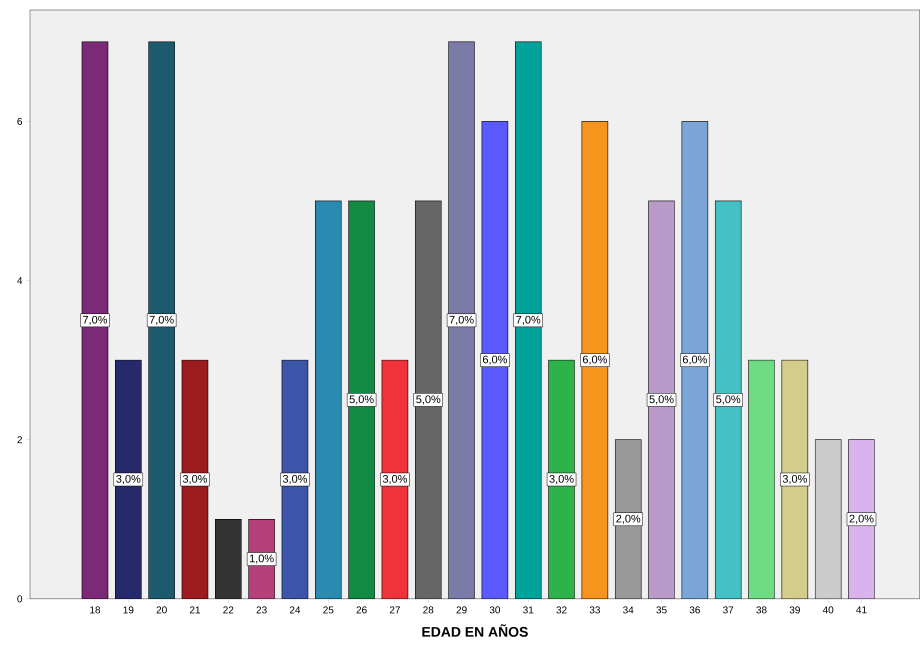 This screenshot has height=664, width=920. What do you see at coordinates (261, 610) in the screenshot?
I see `x-tick-label: 23` at bounding box center [261, 610].